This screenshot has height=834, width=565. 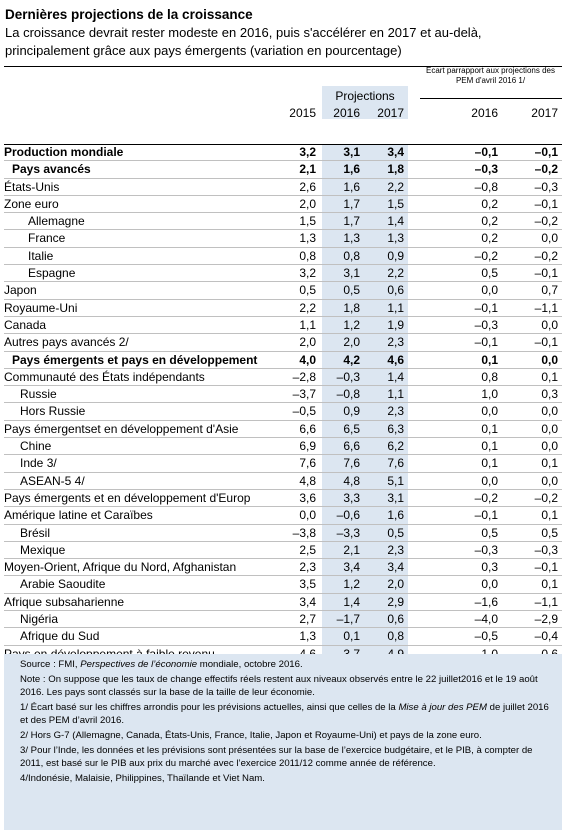 I want to click on row-value: 1,5, so click(x=395, y=203).